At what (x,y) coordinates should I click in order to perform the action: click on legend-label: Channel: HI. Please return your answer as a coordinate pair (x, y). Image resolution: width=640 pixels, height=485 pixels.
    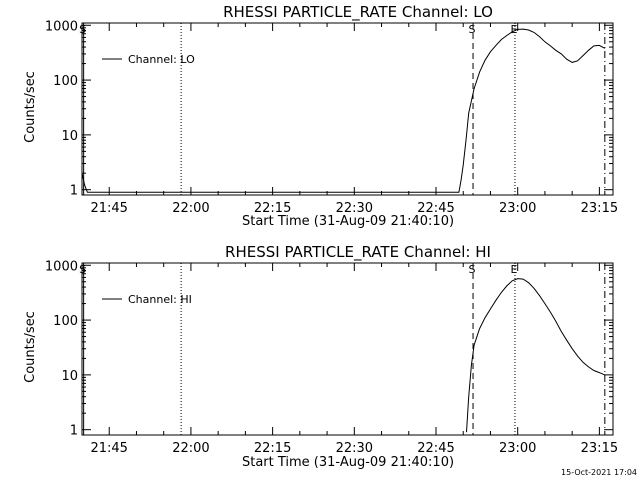
    Looking at the image, I should click on (160, 299).